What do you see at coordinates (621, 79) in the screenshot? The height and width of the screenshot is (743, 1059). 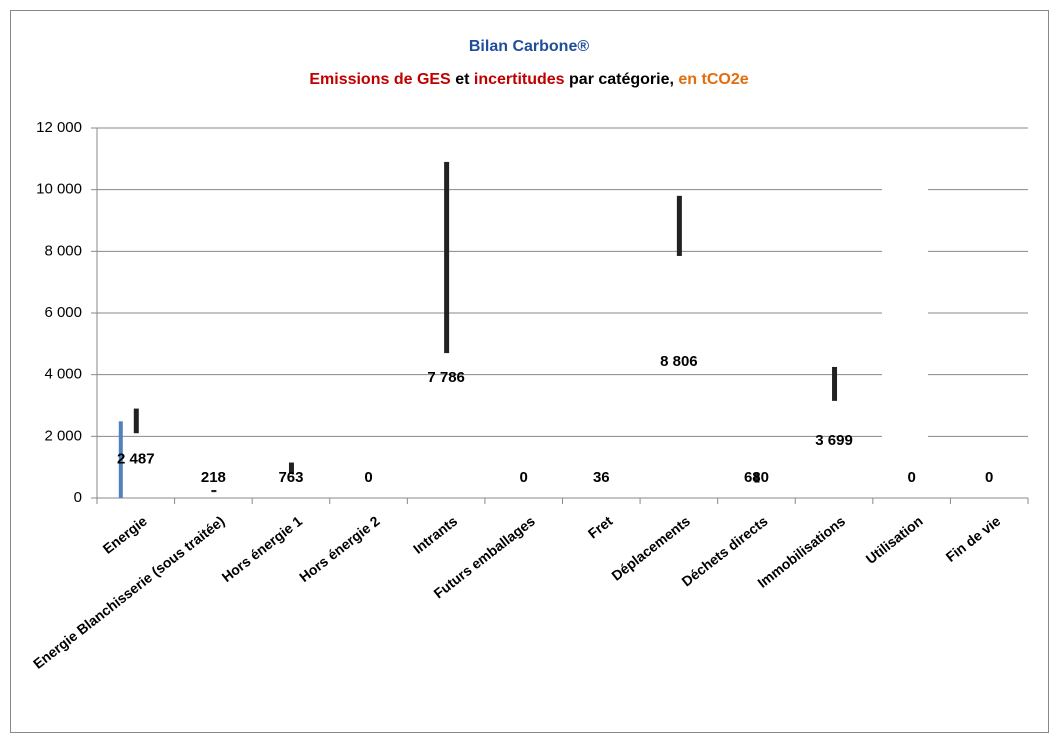 I see `subtitle-part: par catégorie,` at bounding box center [621, 79].